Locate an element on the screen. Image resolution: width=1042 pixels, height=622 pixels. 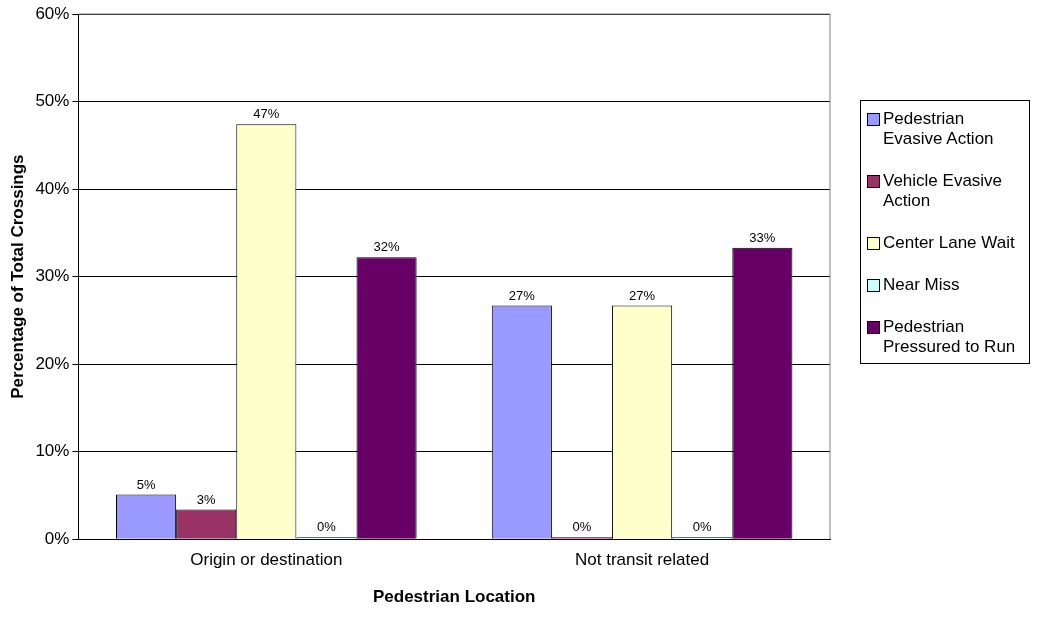
y-tick-label: 30% is located at coordinates (52, 276).